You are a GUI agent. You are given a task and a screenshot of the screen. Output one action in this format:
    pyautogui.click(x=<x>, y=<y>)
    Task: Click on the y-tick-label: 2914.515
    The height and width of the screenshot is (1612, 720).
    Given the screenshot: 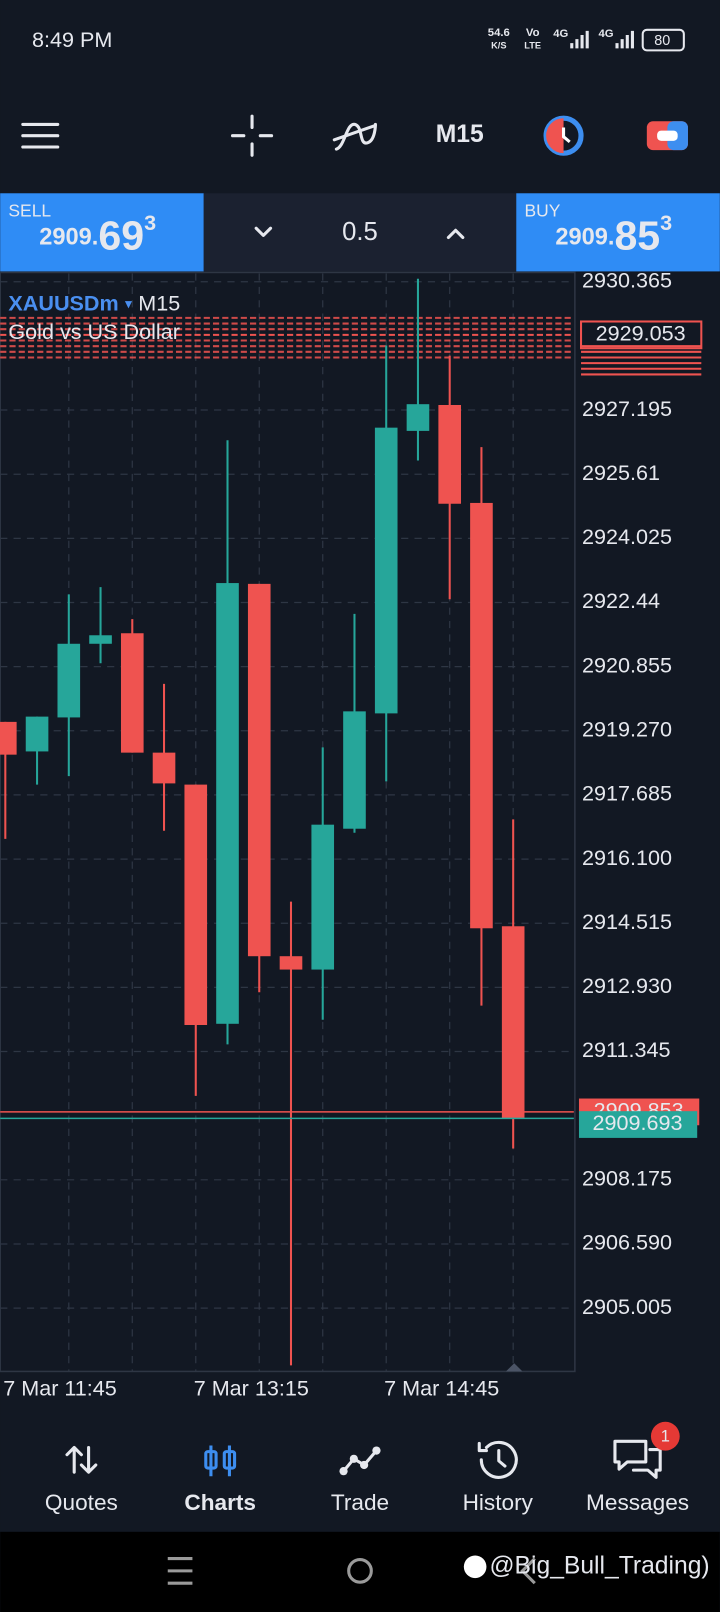 What is the action you would take?
    pyautogui.click(x=627, y=921)
    